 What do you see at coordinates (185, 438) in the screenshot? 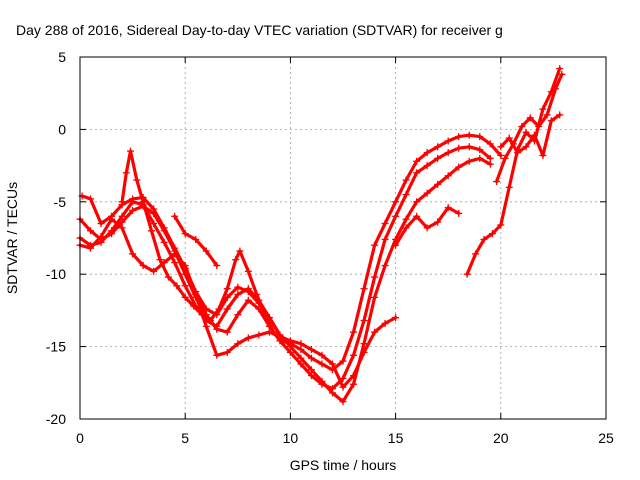
I see `x-tick-label: 5` at bounding box center [185, 438].